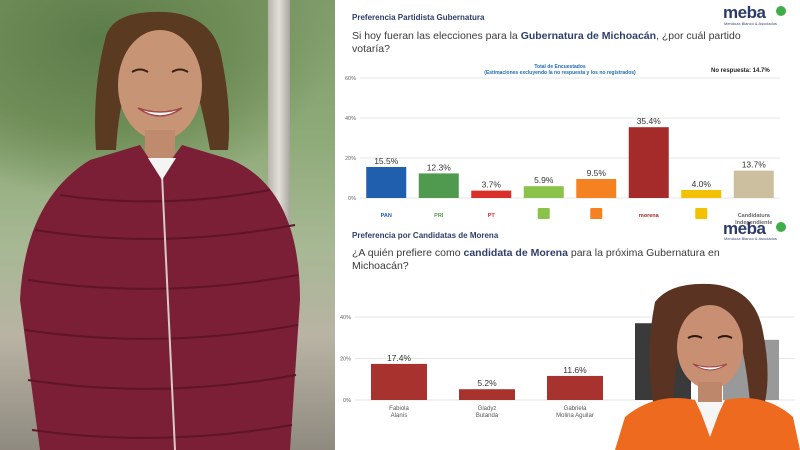  I want to click on question-text: Si hoy fueran las elecciones para la, so click(436, 36).